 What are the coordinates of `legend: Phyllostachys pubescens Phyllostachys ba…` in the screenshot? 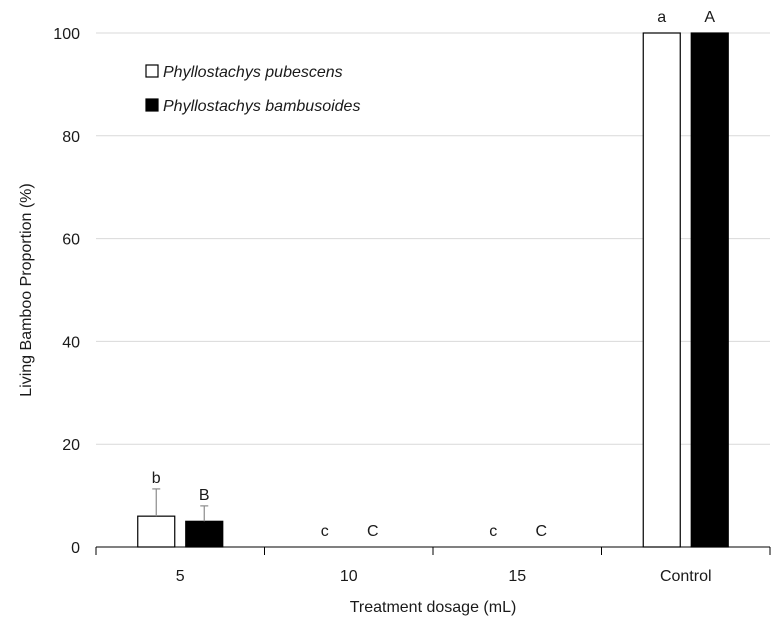 It's located at (252, 89).